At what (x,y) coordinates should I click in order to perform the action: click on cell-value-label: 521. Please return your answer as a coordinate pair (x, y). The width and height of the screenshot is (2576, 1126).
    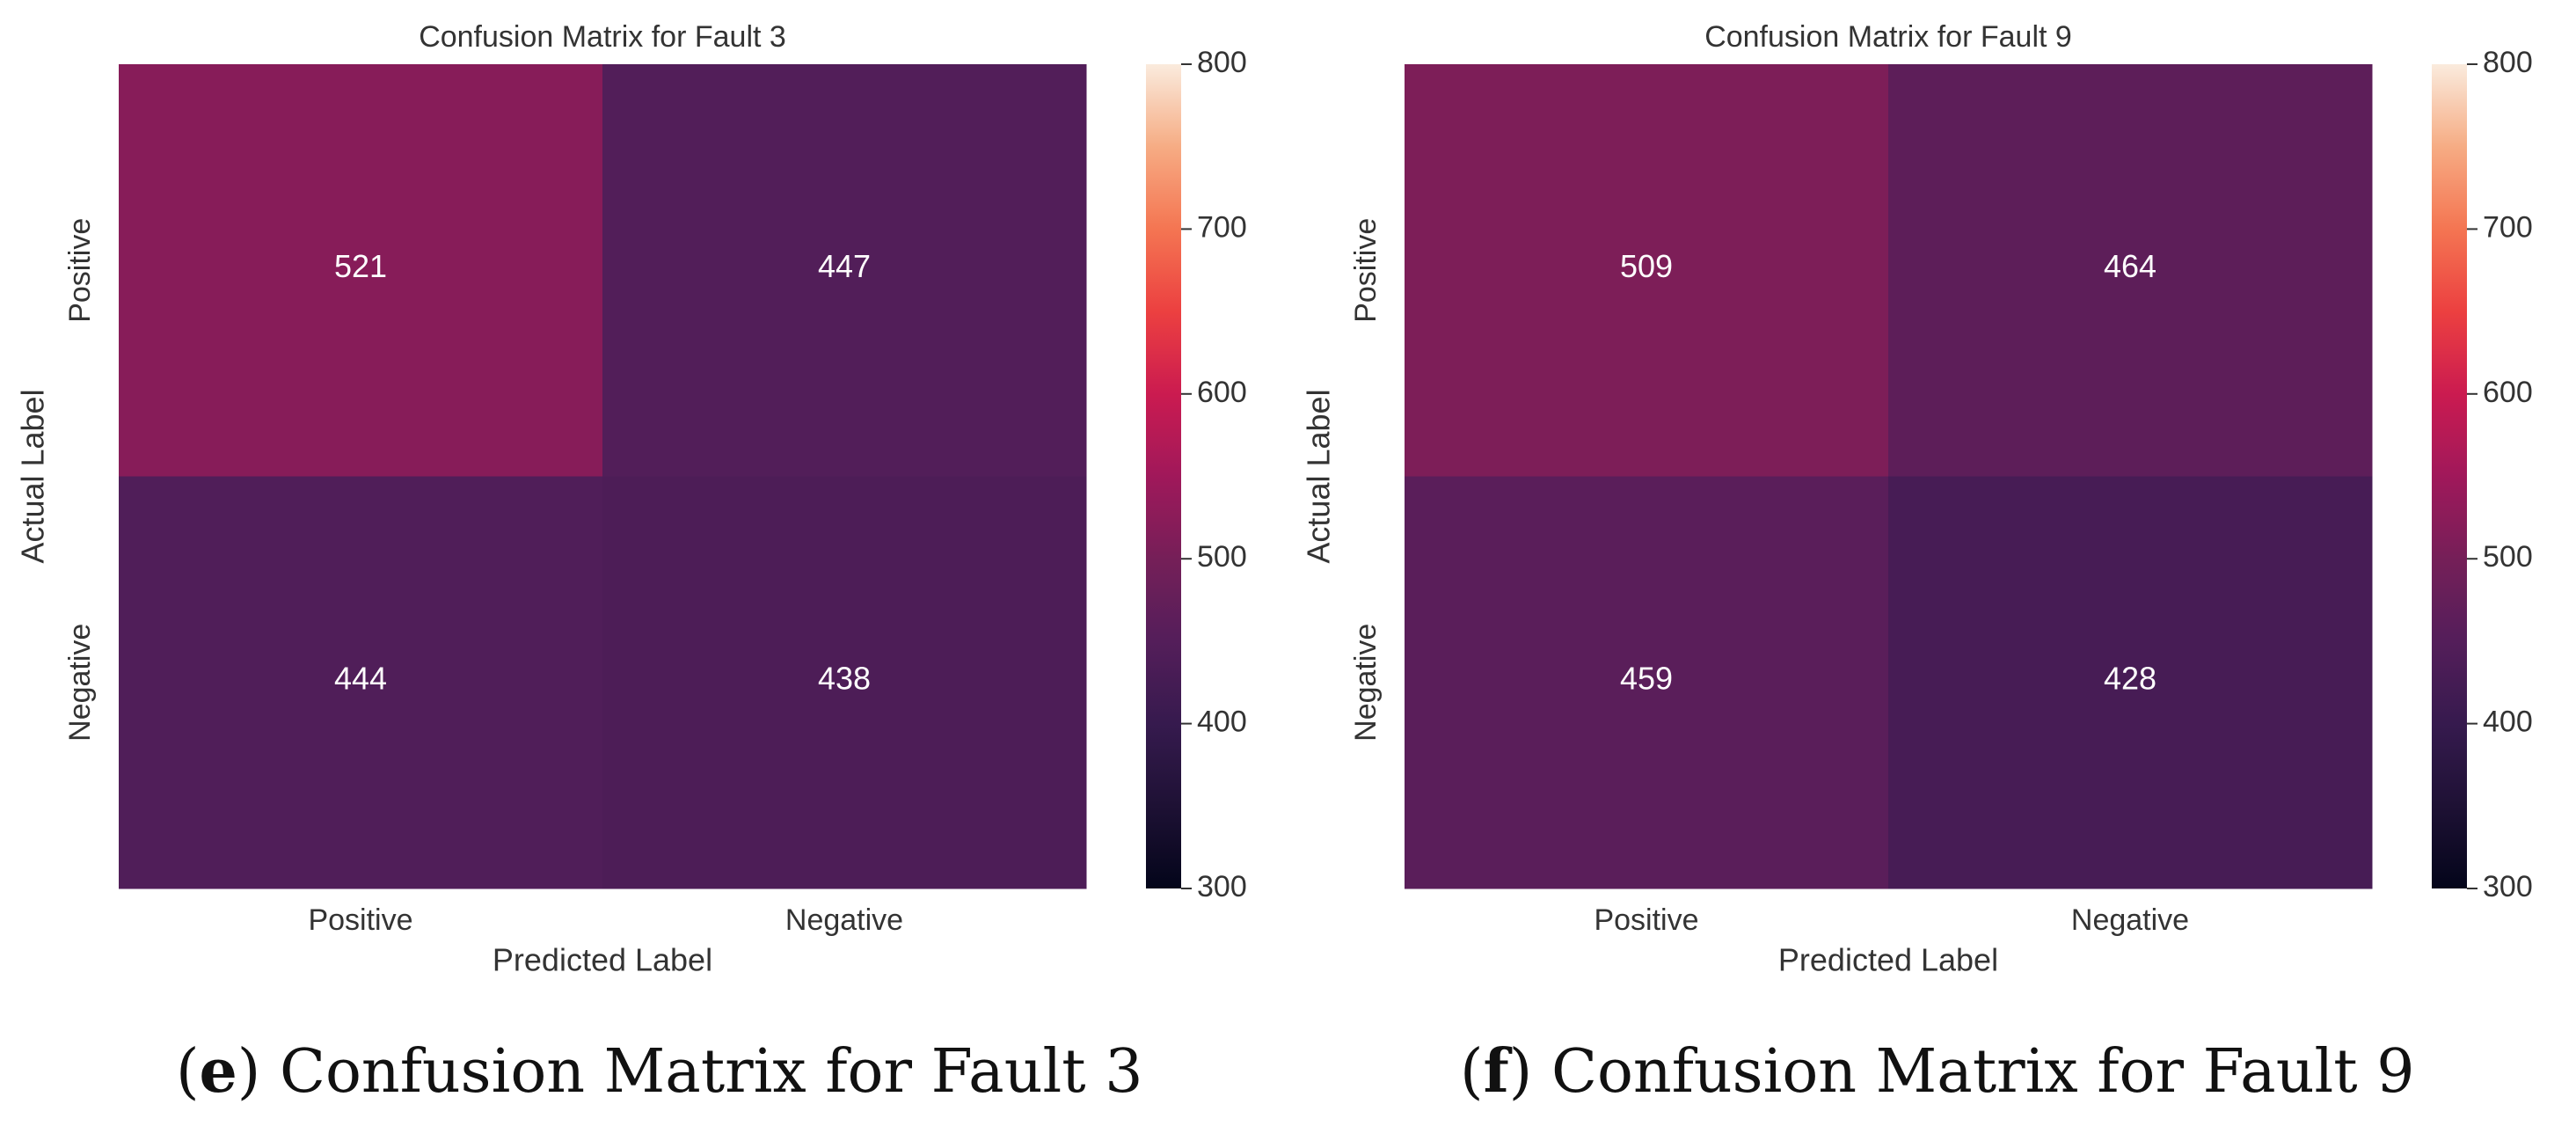
    Looking at the image, I should click on (360, 266).